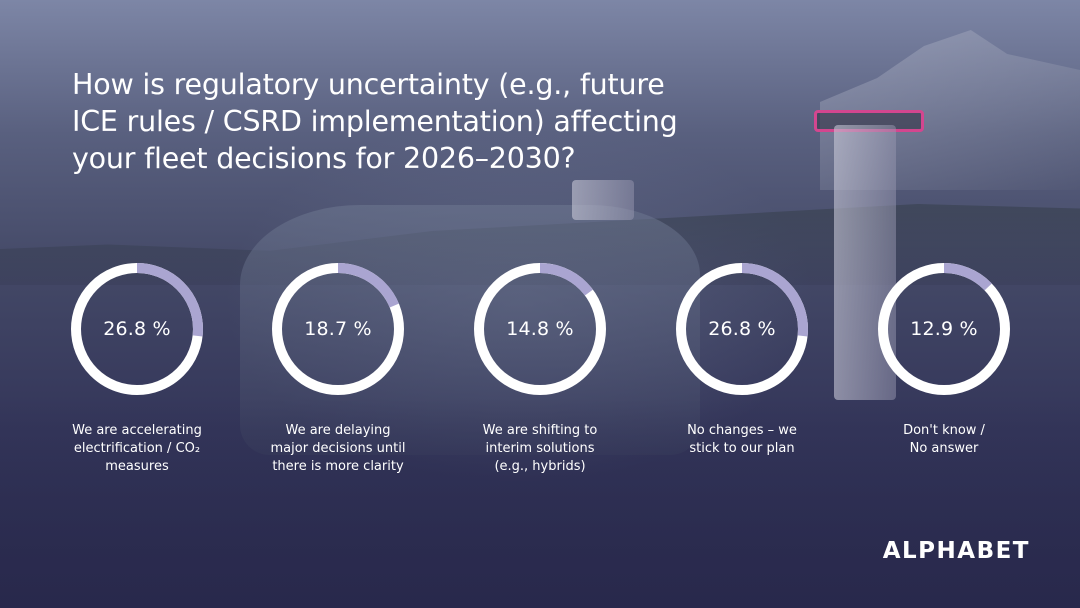  Describe the element at coordinates (742, 440) in the screenshot. I see `donut-category-label: No changes – we stick to our plan` at that location.